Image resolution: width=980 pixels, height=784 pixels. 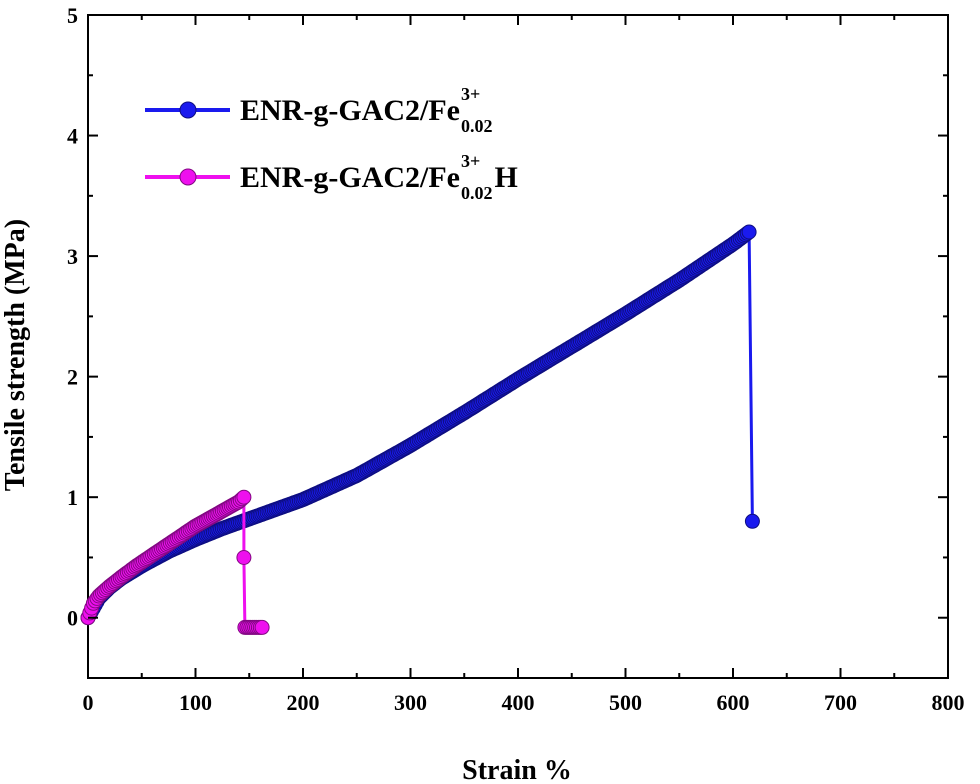 What do you see at coordinates (505, 177) in the screenshot?
I see `legend-suffix: H` at bounding box center [505, 177].